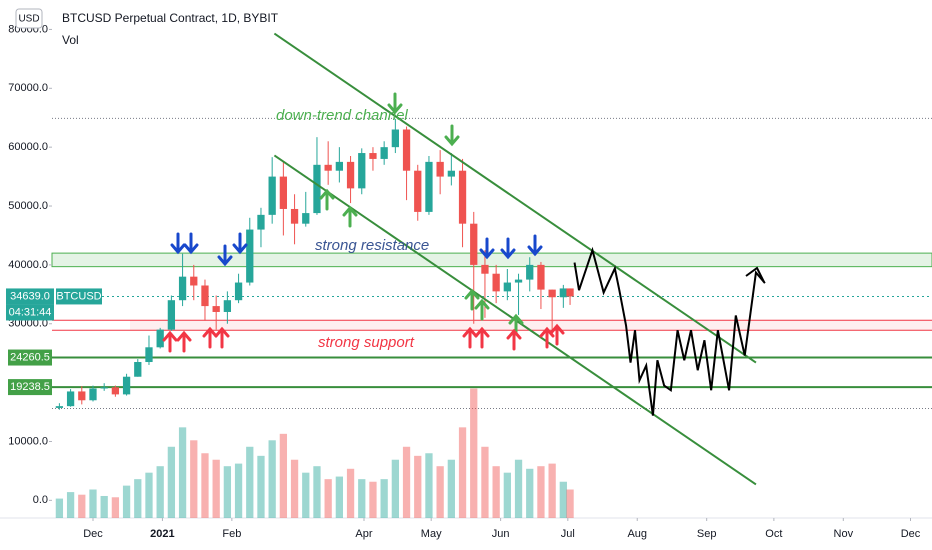 This screenshot has width=932, height=550. I want to click on chart-title: BTCUSD Perpetual Contract, 1D, BYBIT, so click(170, 18).